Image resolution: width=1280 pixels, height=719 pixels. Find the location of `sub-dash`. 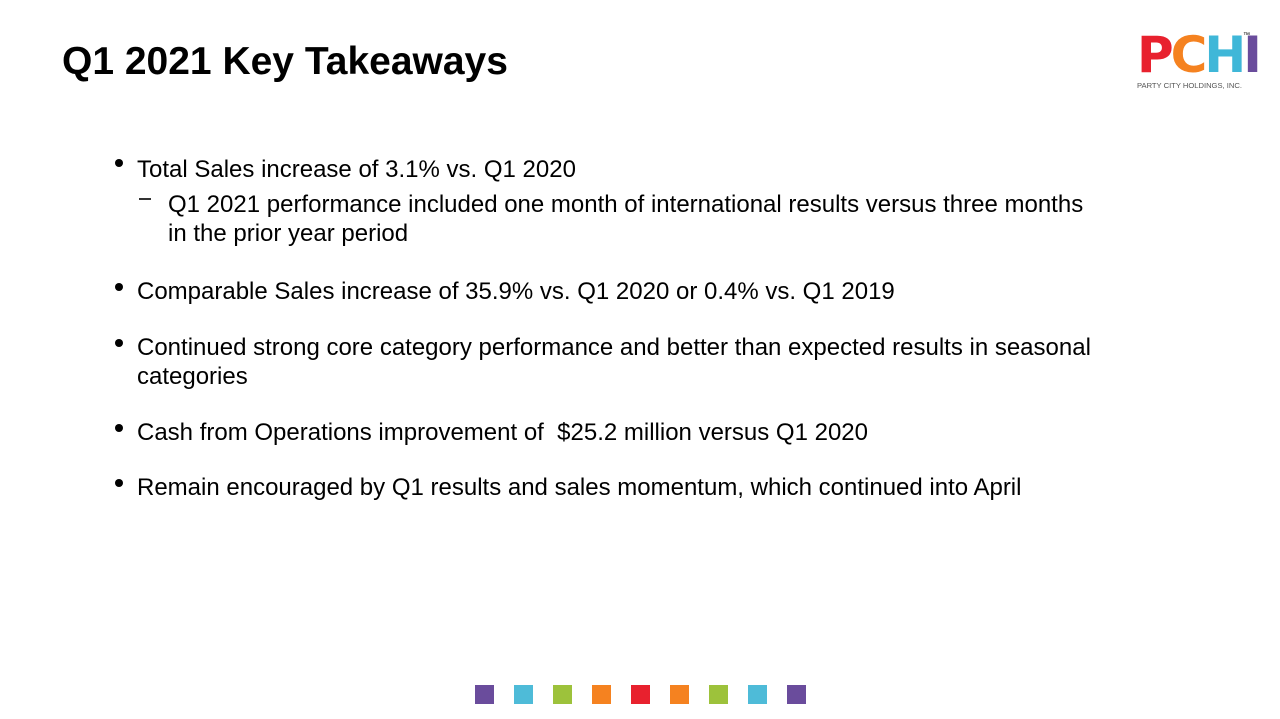

sub-dash is located at coordinates (145, 199).